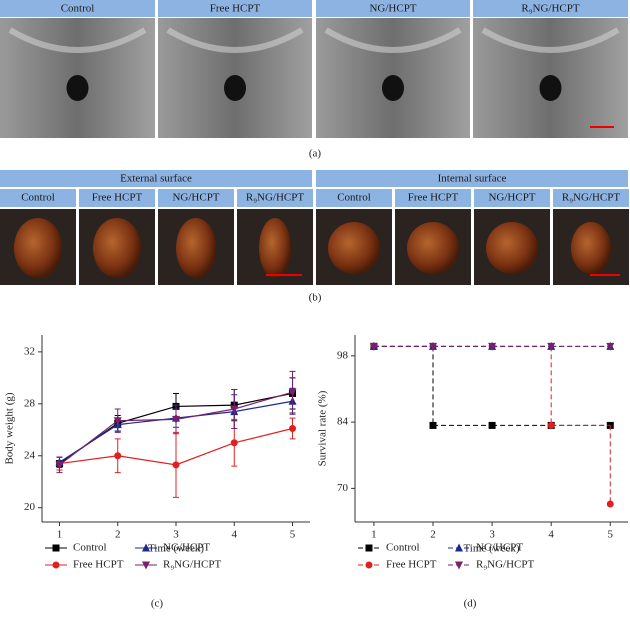  I want to click on y-tick-label: 70, so click(343, 488).